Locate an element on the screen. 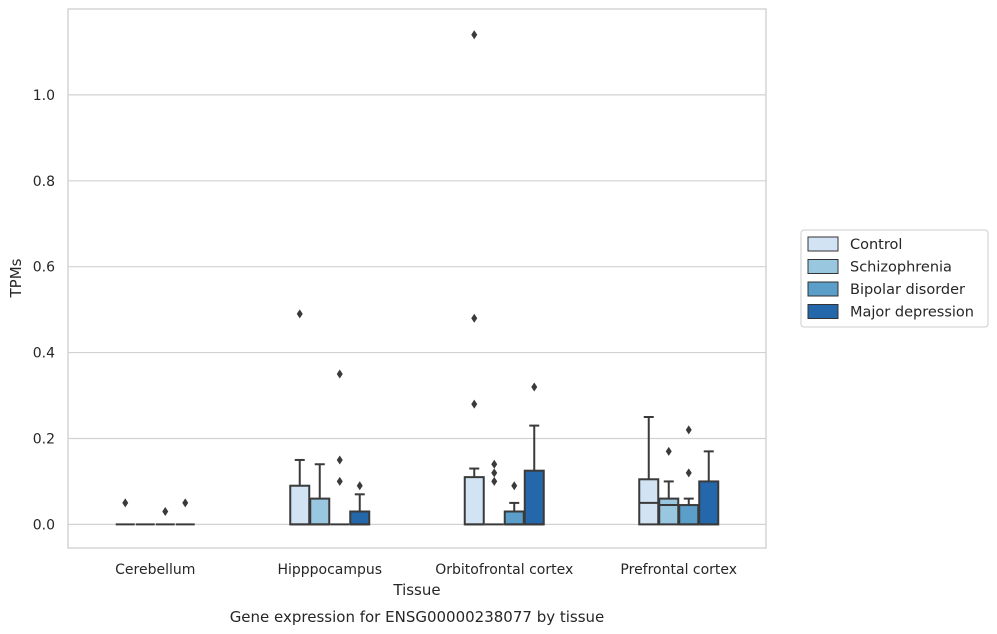 This screenshot has width=997, height=634. box-series is located at coordinates (417, 471).